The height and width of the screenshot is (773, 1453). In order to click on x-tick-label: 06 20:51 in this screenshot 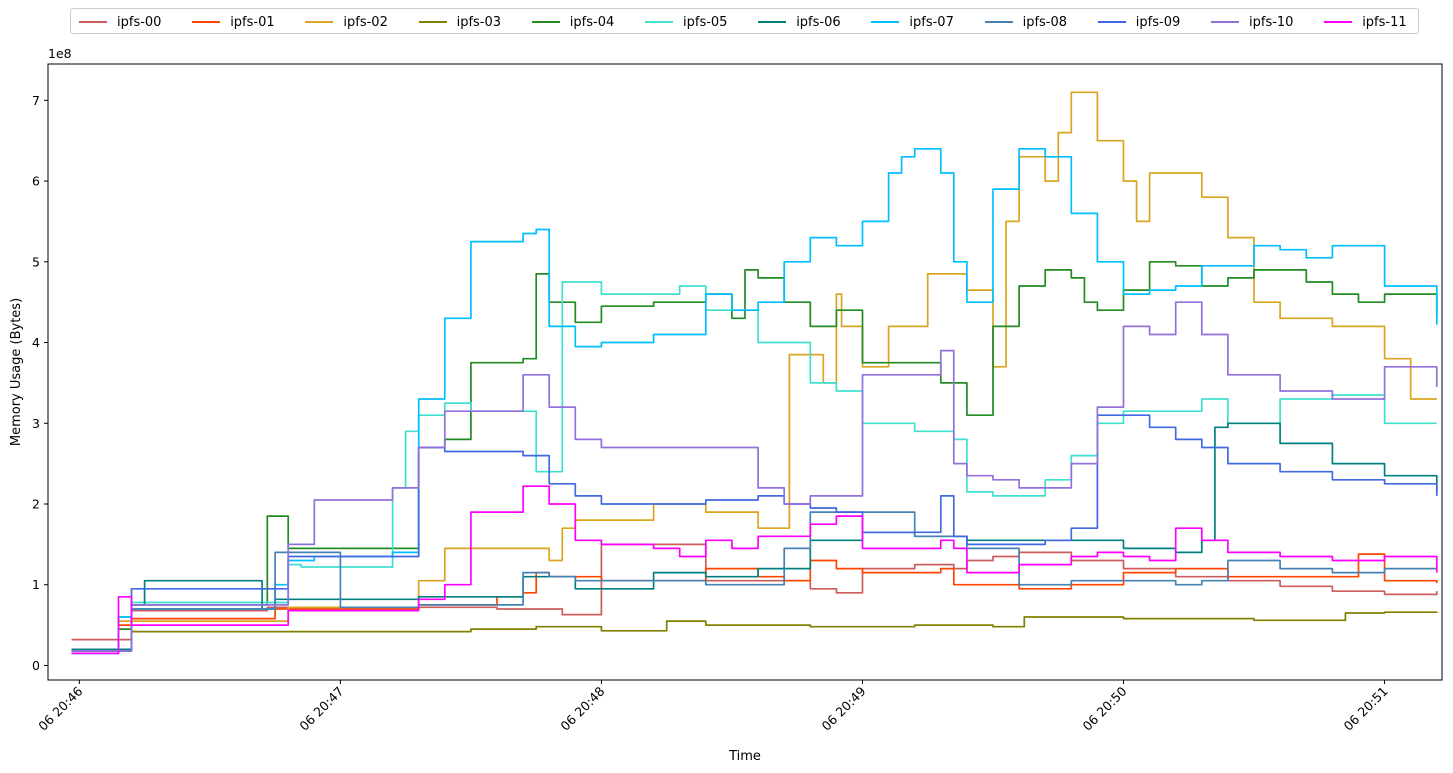, I will do `click(1366, 709)`.